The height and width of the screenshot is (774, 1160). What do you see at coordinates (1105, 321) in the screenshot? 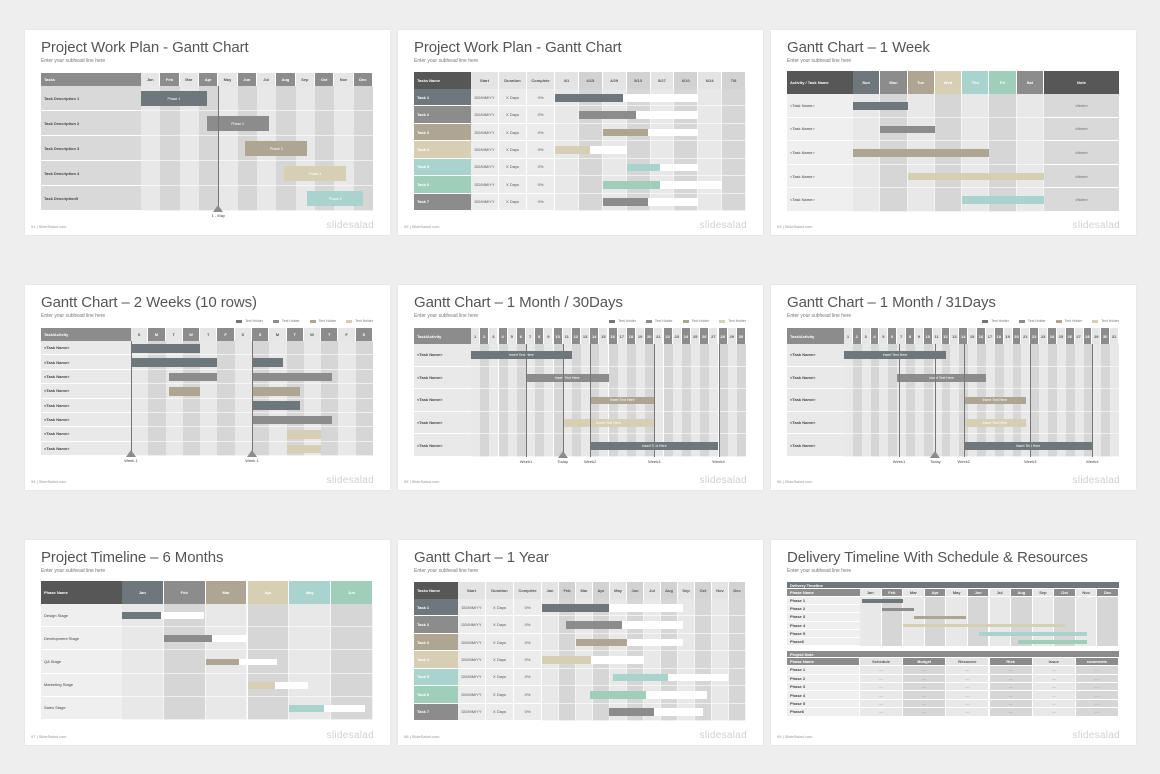
I see `legend-item: Text Holder` at bounding box center [1105, 321].